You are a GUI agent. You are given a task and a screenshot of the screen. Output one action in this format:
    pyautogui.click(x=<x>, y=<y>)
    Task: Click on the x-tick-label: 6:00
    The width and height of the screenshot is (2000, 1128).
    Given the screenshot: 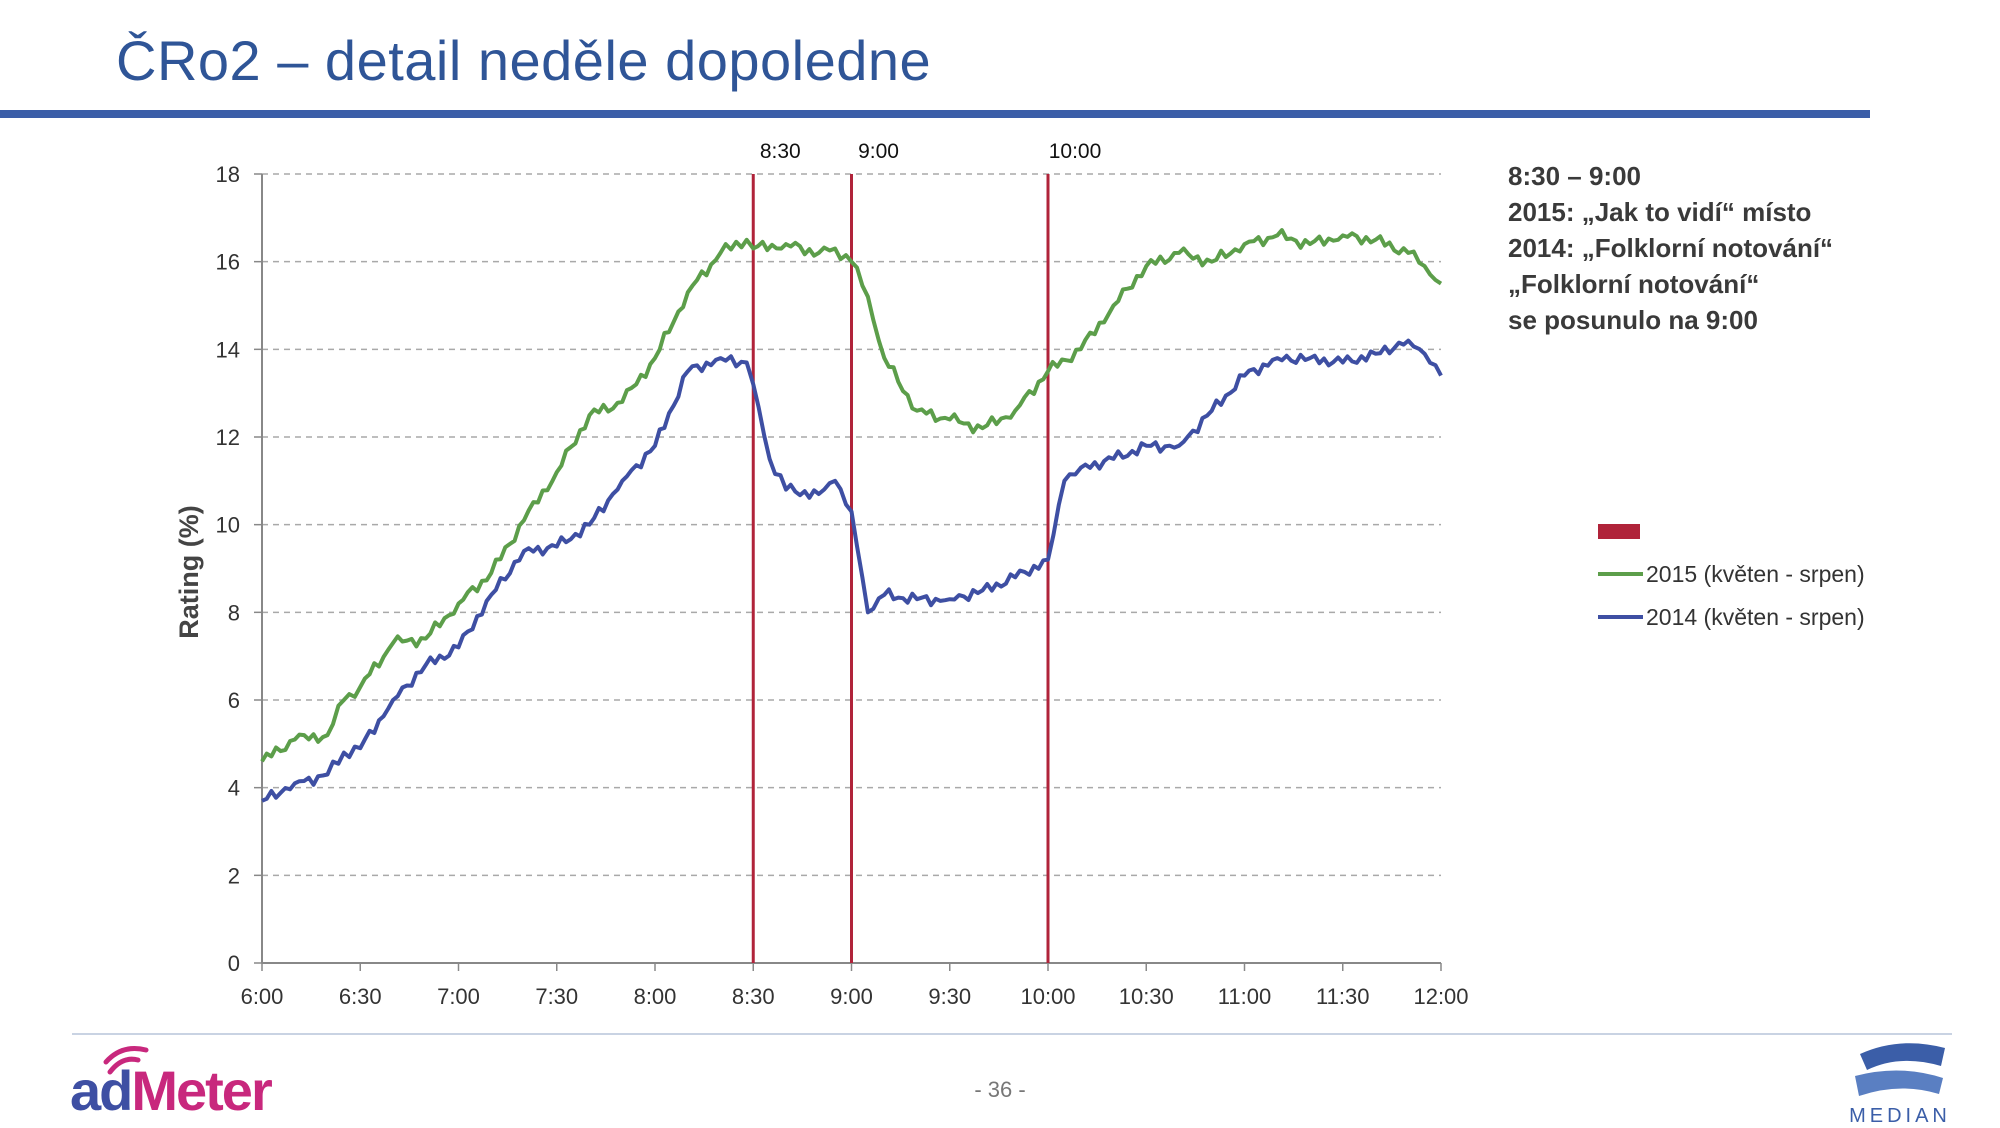 What is the action you would take?
    pyautogui.click(x=262, y=996)
    